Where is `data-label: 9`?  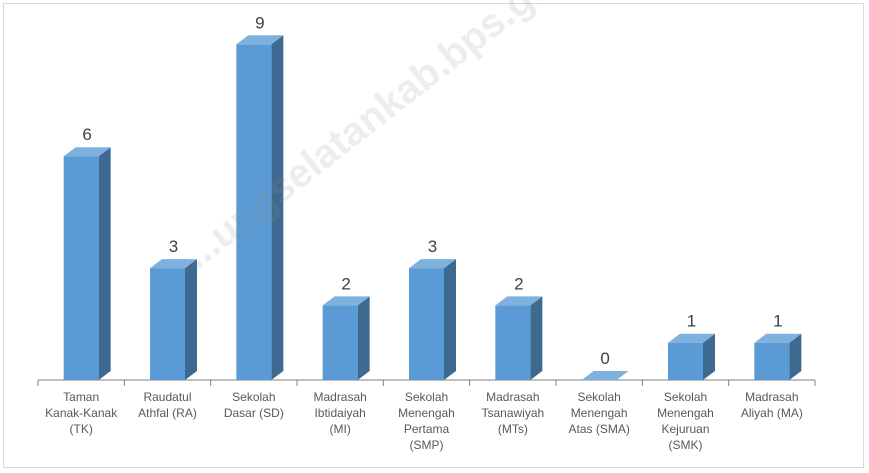
data-label: 9 is located at coordinates (259, 22).